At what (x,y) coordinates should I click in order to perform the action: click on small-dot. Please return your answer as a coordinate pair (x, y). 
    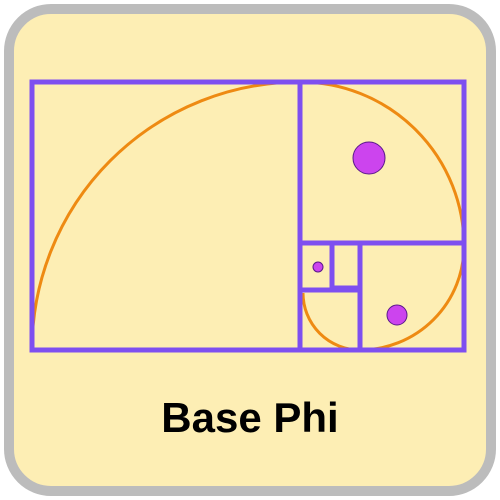
    Looking at the image, I should click on (318, 267).